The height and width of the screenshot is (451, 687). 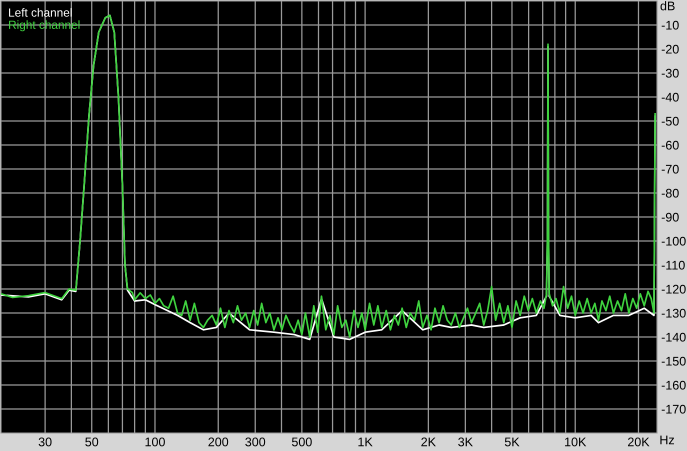 What do you see at coordinates (674, 385) in the screenshot?
I see `y-tick-label: -160` at bounding box center [674, 385].